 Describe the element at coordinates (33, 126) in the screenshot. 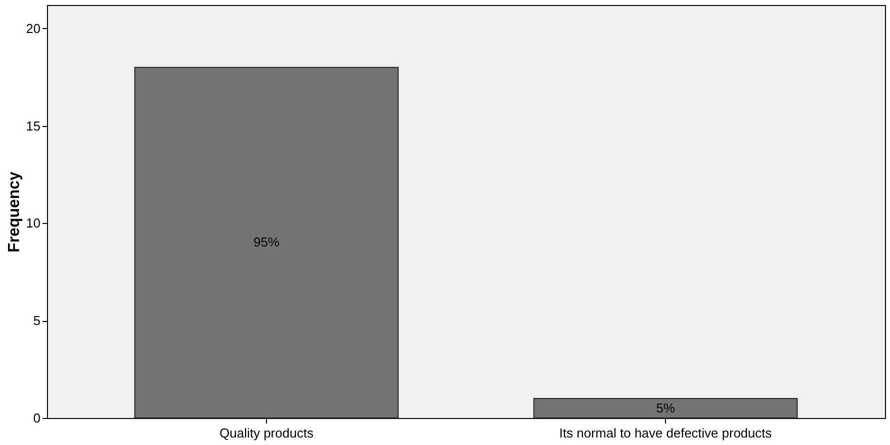

I see `y-tick-label: 15` at that location.